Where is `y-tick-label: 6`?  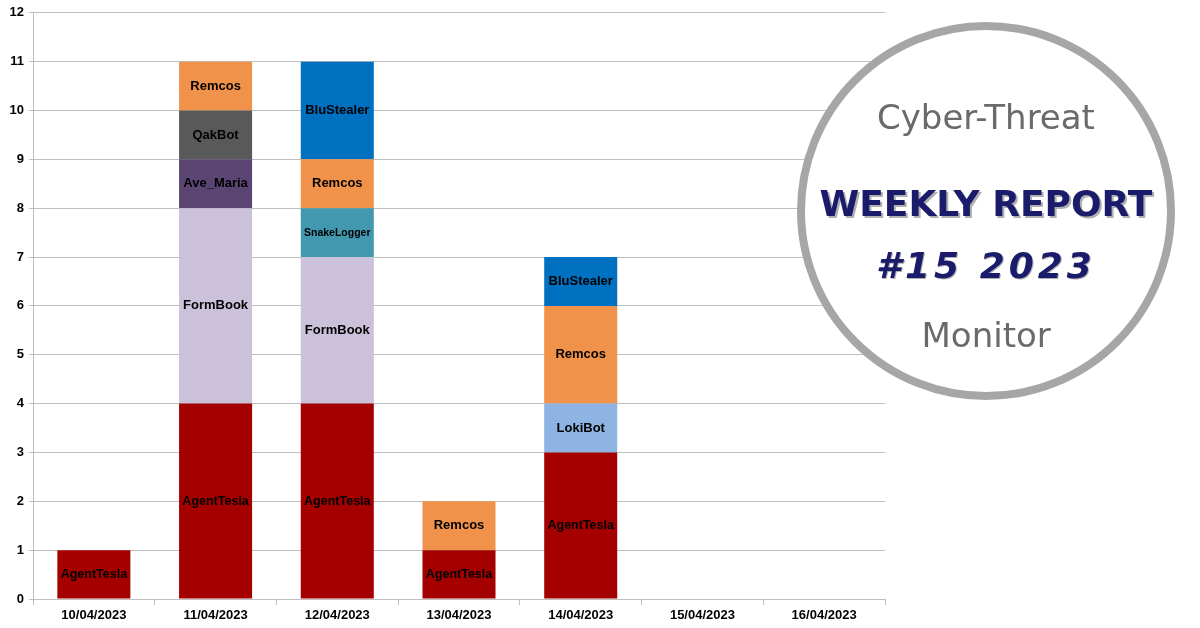
y-tick-label: 6 is located at coordinates (20, 305).